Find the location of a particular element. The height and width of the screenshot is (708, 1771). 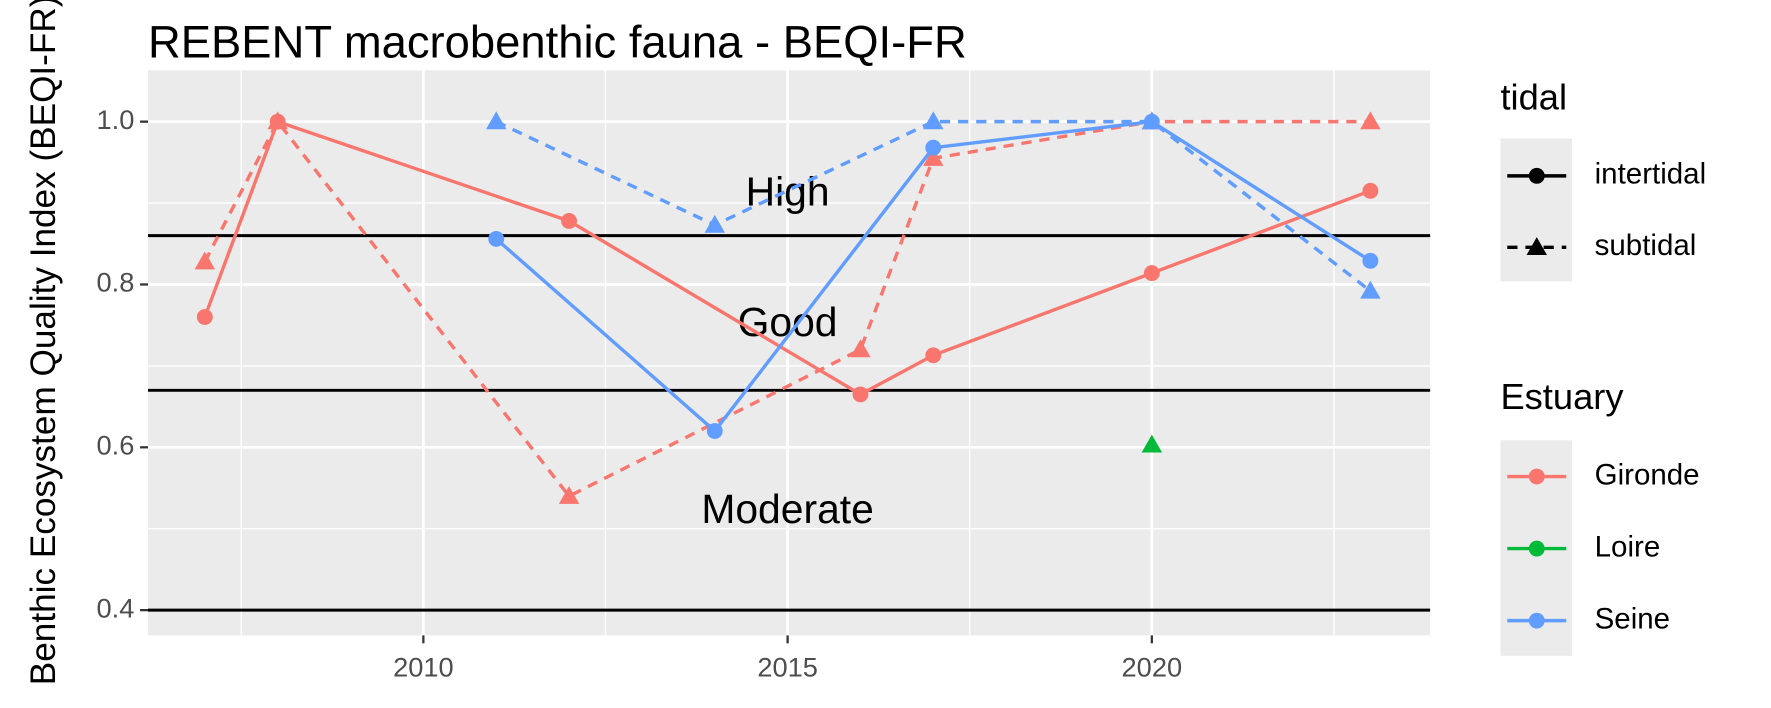

y-tick-label: 1.0 is located at coordinates (116, 119).